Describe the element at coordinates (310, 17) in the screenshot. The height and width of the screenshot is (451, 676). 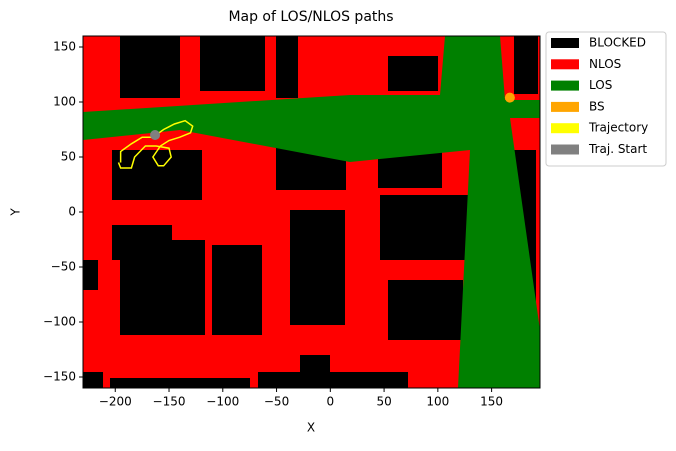
I see `chart-title: Map of LOS/NLOS paths` at that location.